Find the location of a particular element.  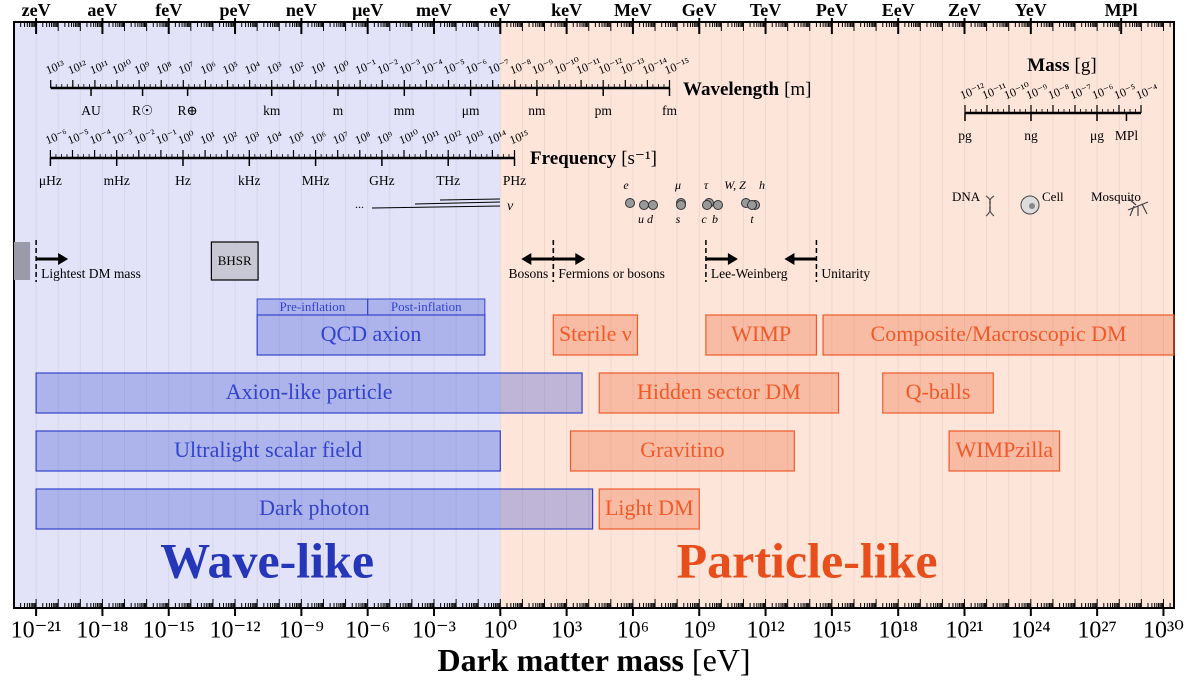

particle-label: h is located at coordinates (762, 185).